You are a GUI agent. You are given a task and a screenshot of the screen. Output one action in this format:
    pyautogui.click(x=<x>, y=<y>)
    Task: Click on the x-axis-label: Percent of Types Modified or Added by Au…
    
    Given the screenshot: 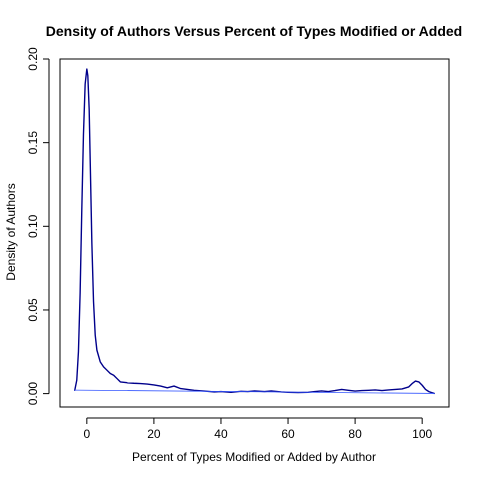 What is the action you would take?
    pyautogui.click(x=254, y=457)
    